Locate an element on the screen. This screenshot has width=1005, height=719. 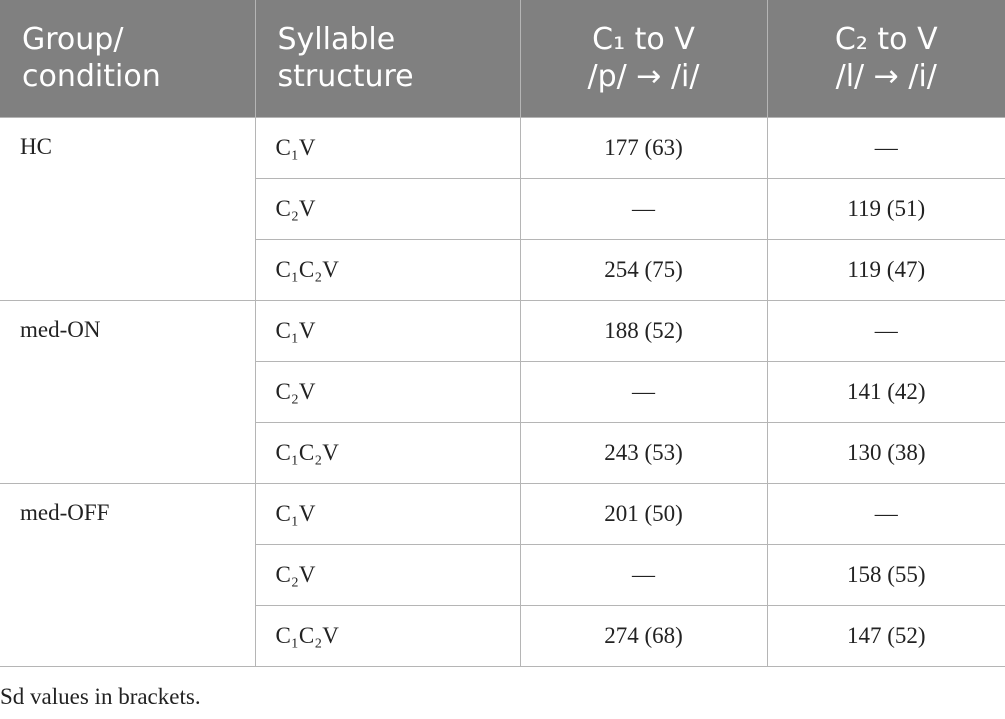
header-line: condition is located at coordinates (91, 77).